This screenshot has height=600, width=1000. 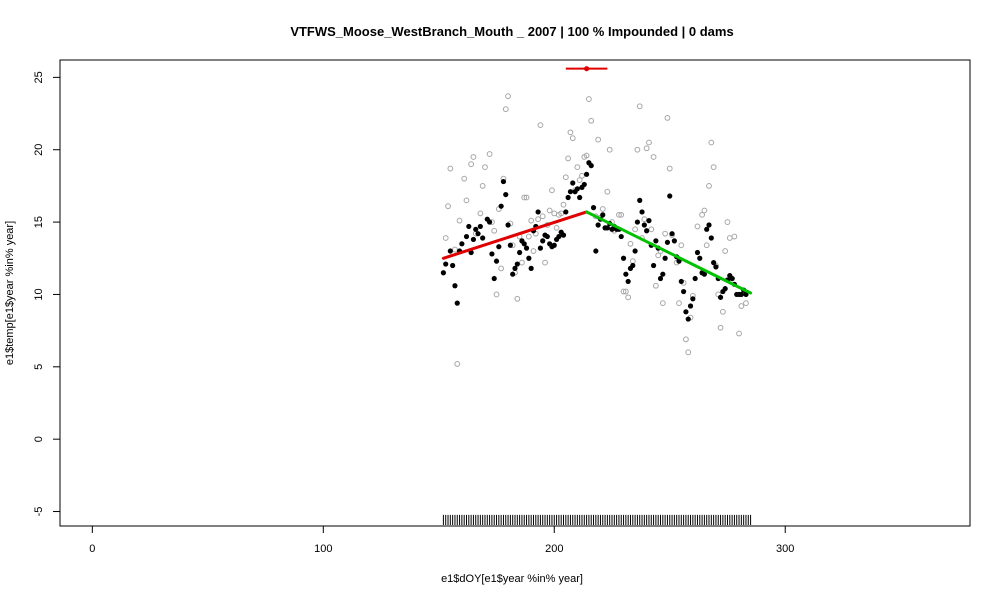 What do you see at coordinates (597, 519) in the screenshot?
I see `rug-ticks` at bounding box center [597, 519].